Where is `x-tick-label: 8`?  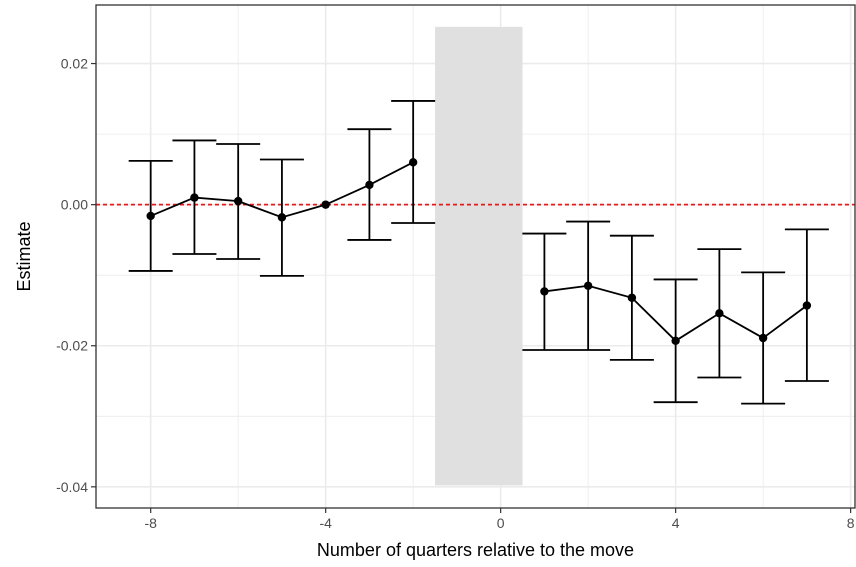
x-tick-label: 8 is located at coordinates (851, 523).